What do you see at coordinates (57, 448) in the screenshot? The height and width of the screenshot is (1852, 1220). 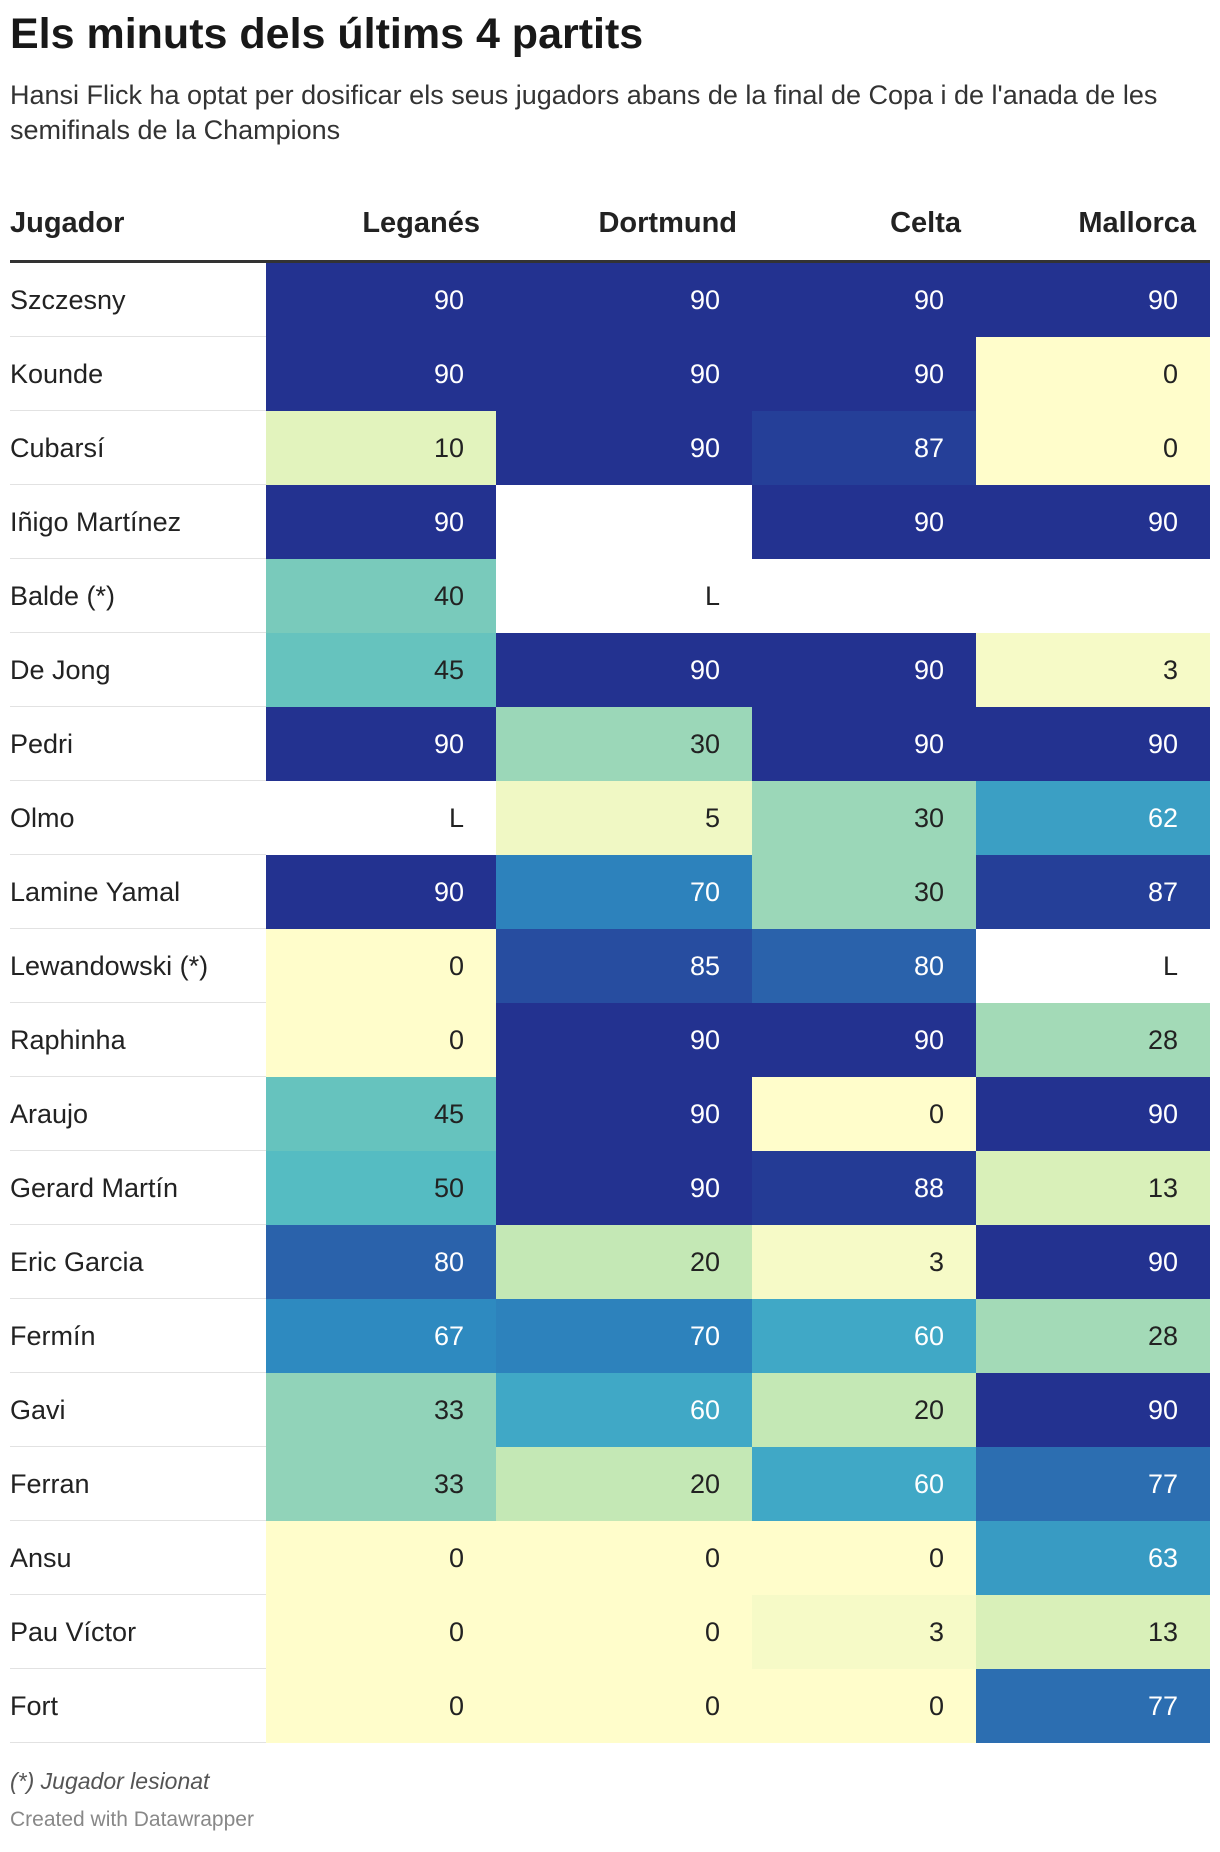 I see `player-name: Cubarsí` at bounding box center [57, 448].